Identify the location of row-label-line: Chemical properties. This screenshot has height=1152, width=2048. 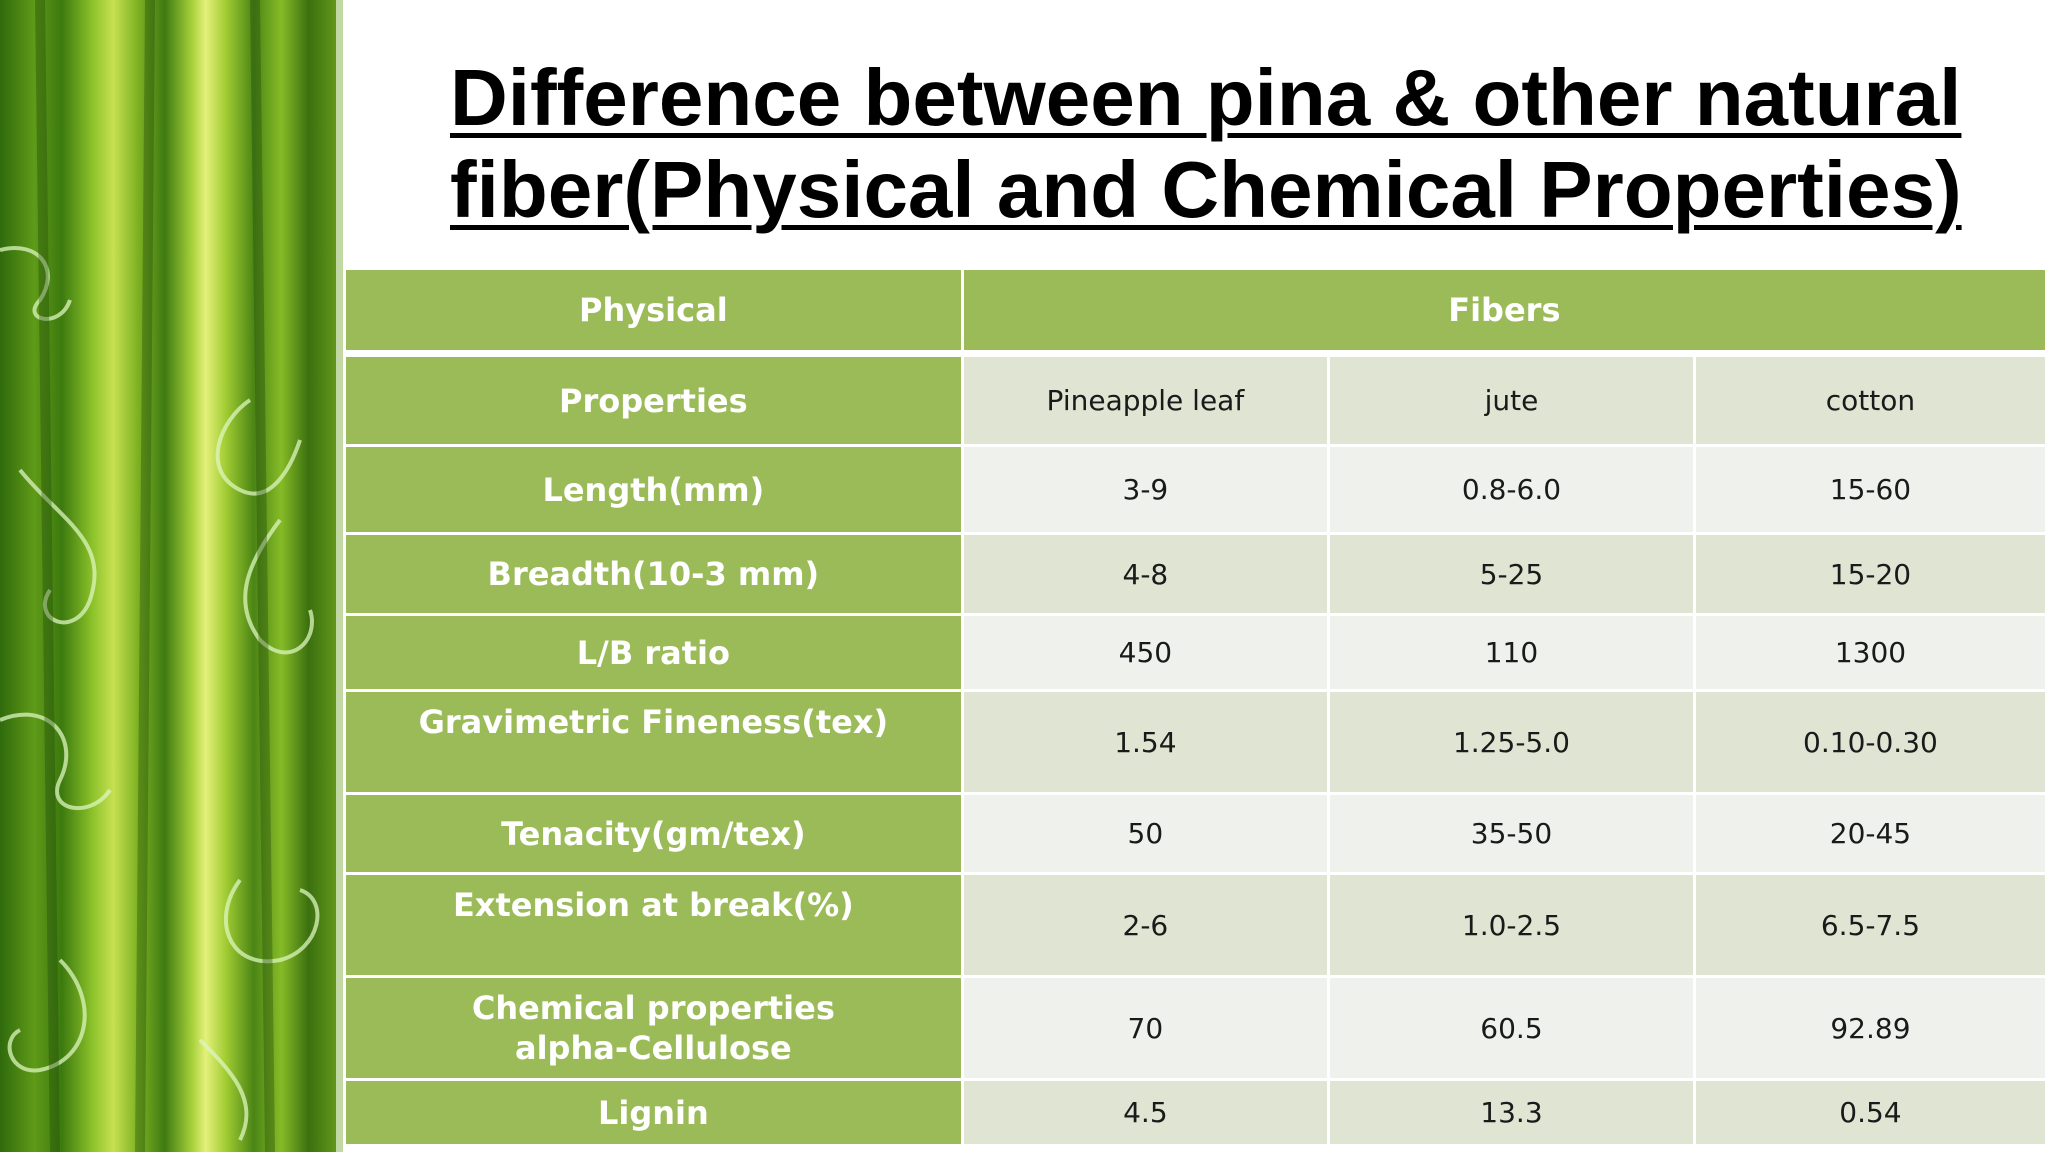
(653, 1008).